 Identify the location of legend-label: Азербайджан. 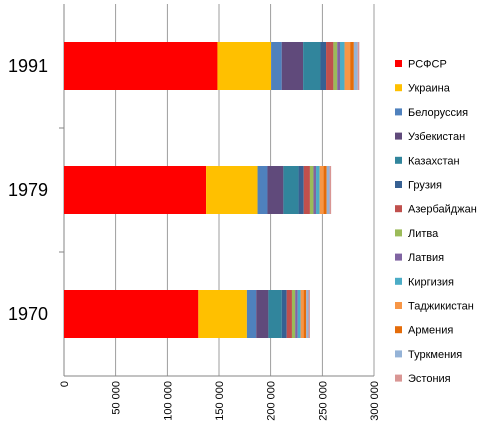
(442, 210).